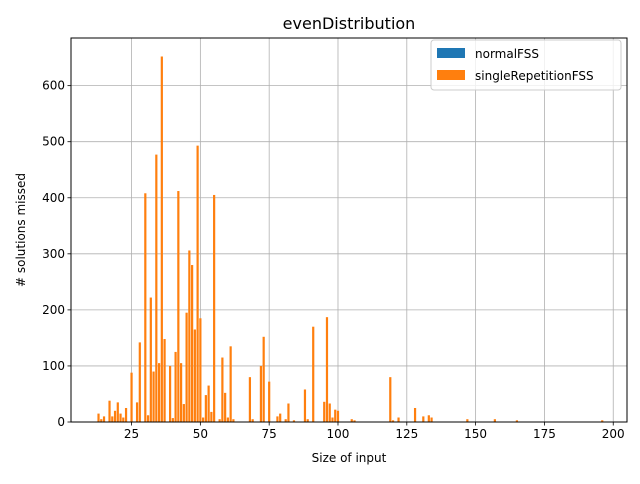 The width and height of the screenshot is (640, 484). What do you see at coordinates (534, 76) in the screenshot?
I see `legend-label-singlerepetitionfss: singleRepetitionFSS` at bounding box center [534, 76].